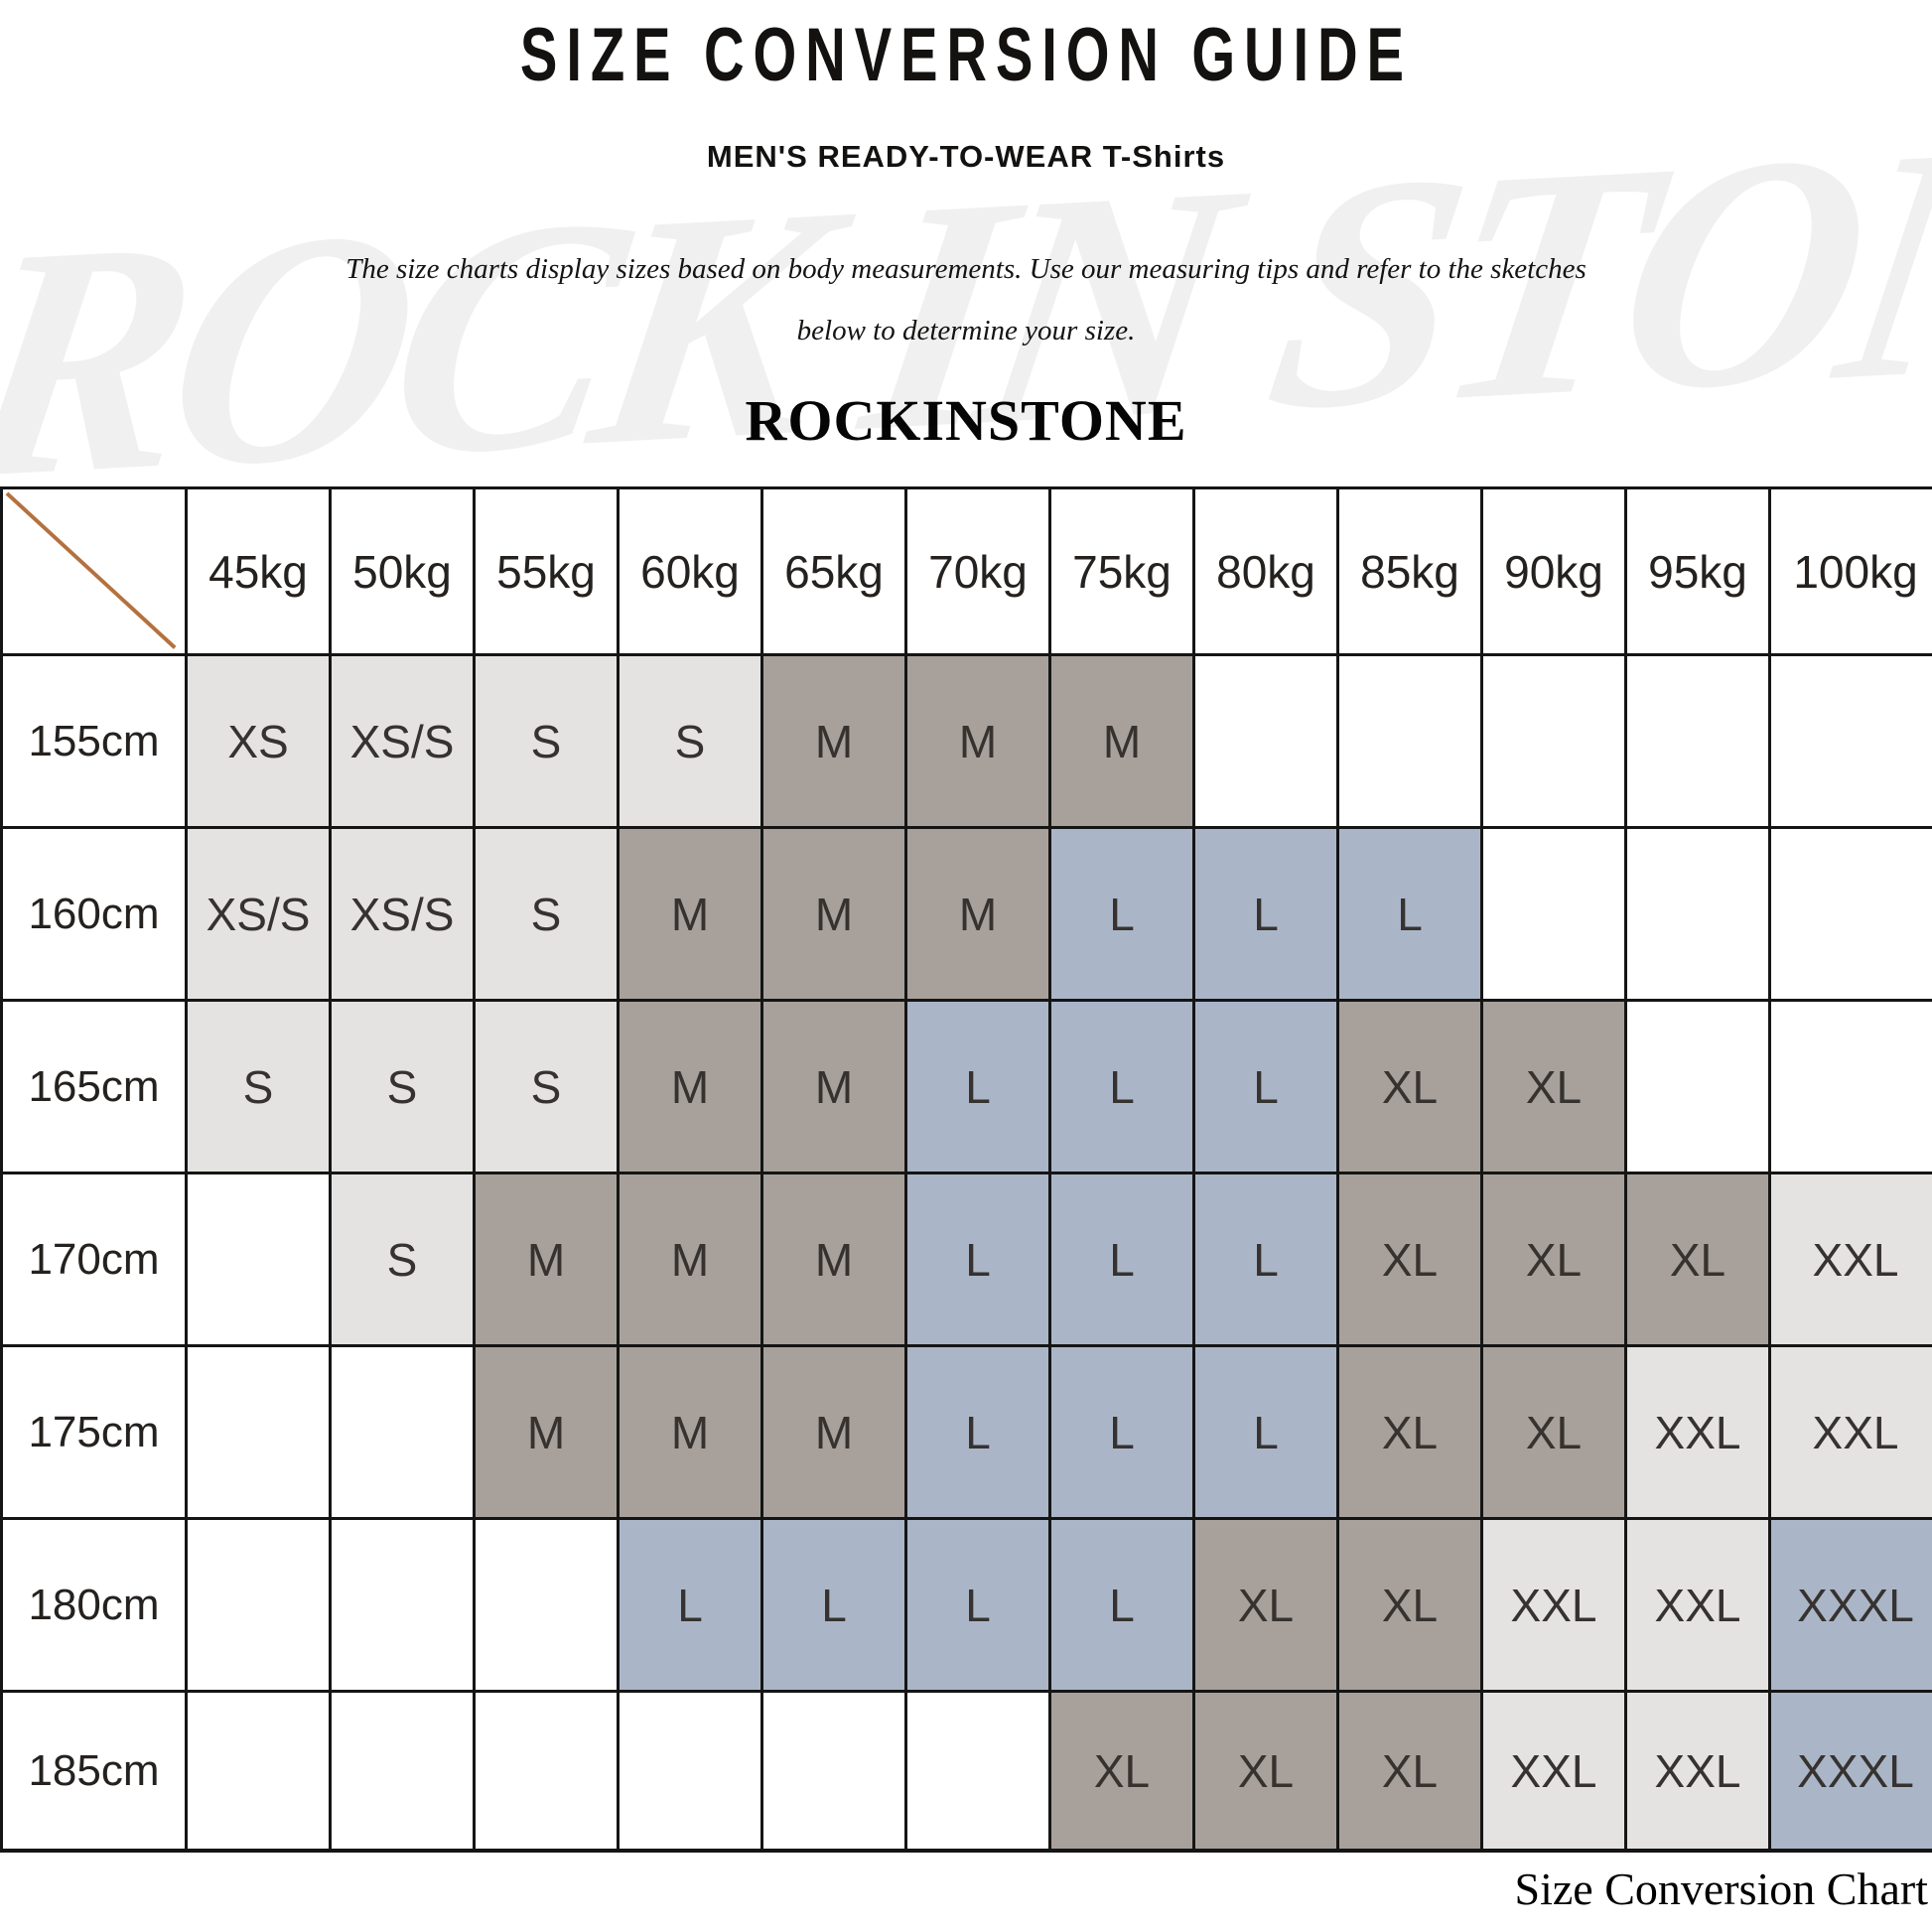  I want to click on size-cell-165cm-50kg: S, so click(403, 1087).